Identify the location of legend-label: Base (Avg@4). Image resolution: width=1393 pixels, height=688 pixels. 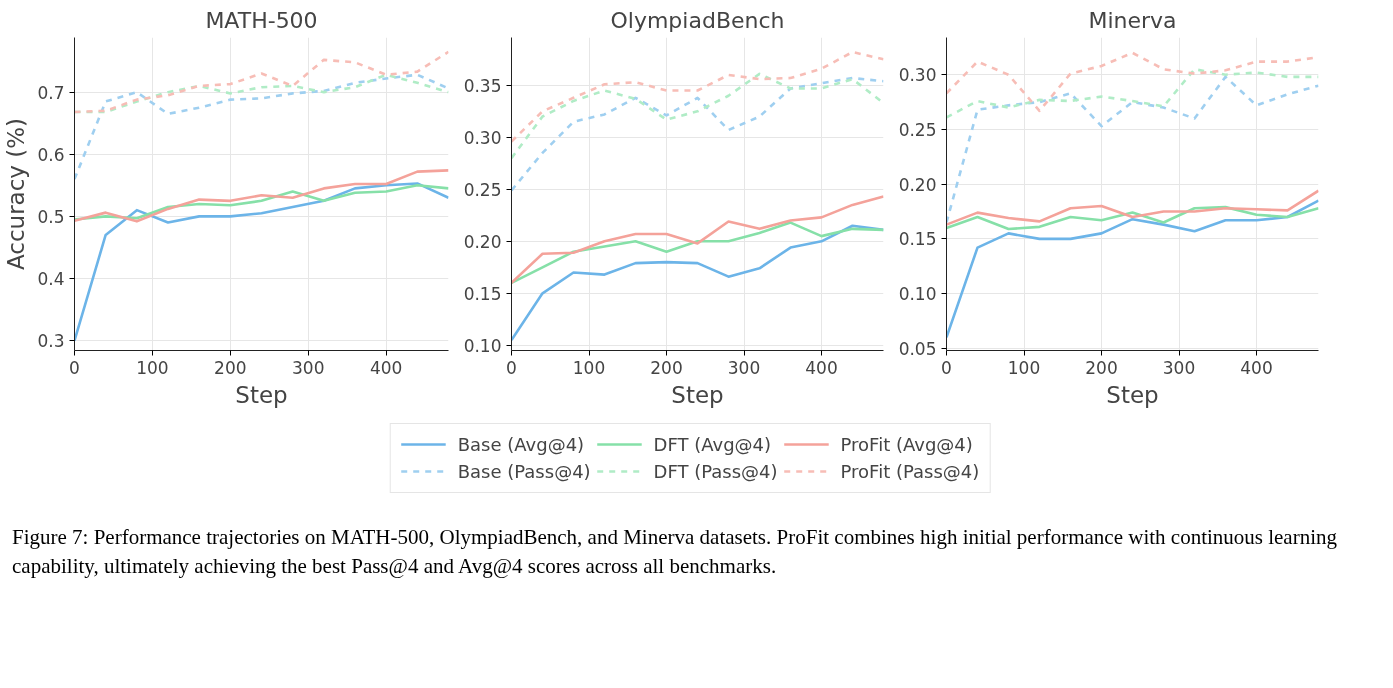
(521, 444).